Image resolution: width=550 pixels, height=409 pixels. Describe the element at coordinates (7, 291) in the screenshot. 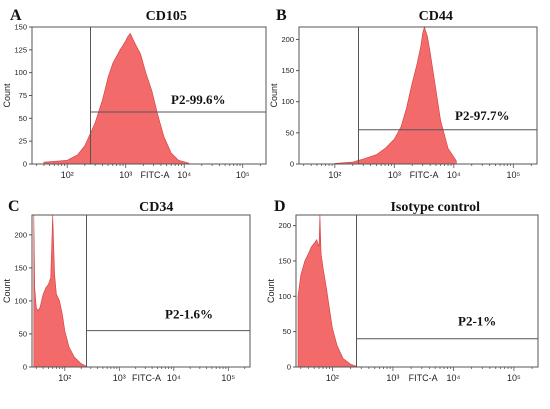

I see `chart-c-y-axis-label: Count` at that location.